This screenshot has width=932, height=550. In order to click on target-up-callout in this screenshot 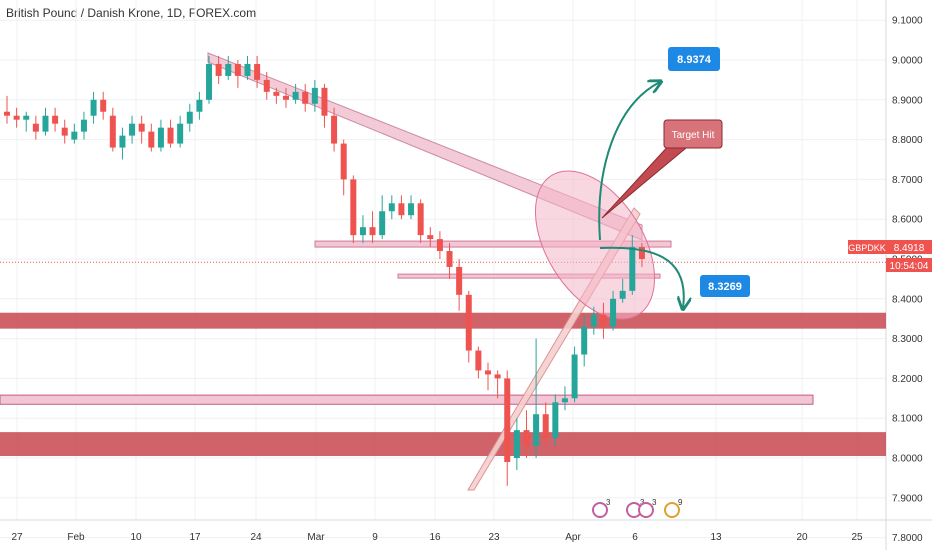, I will do `click(694, 59)`.